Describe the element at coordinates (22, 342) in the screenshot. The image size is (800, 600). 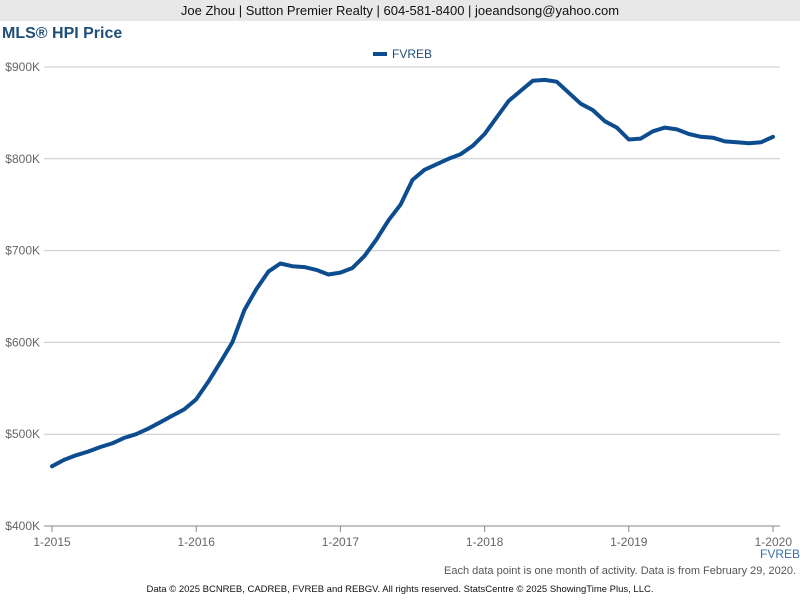
I see `y-tick-label: $600K` at that location.